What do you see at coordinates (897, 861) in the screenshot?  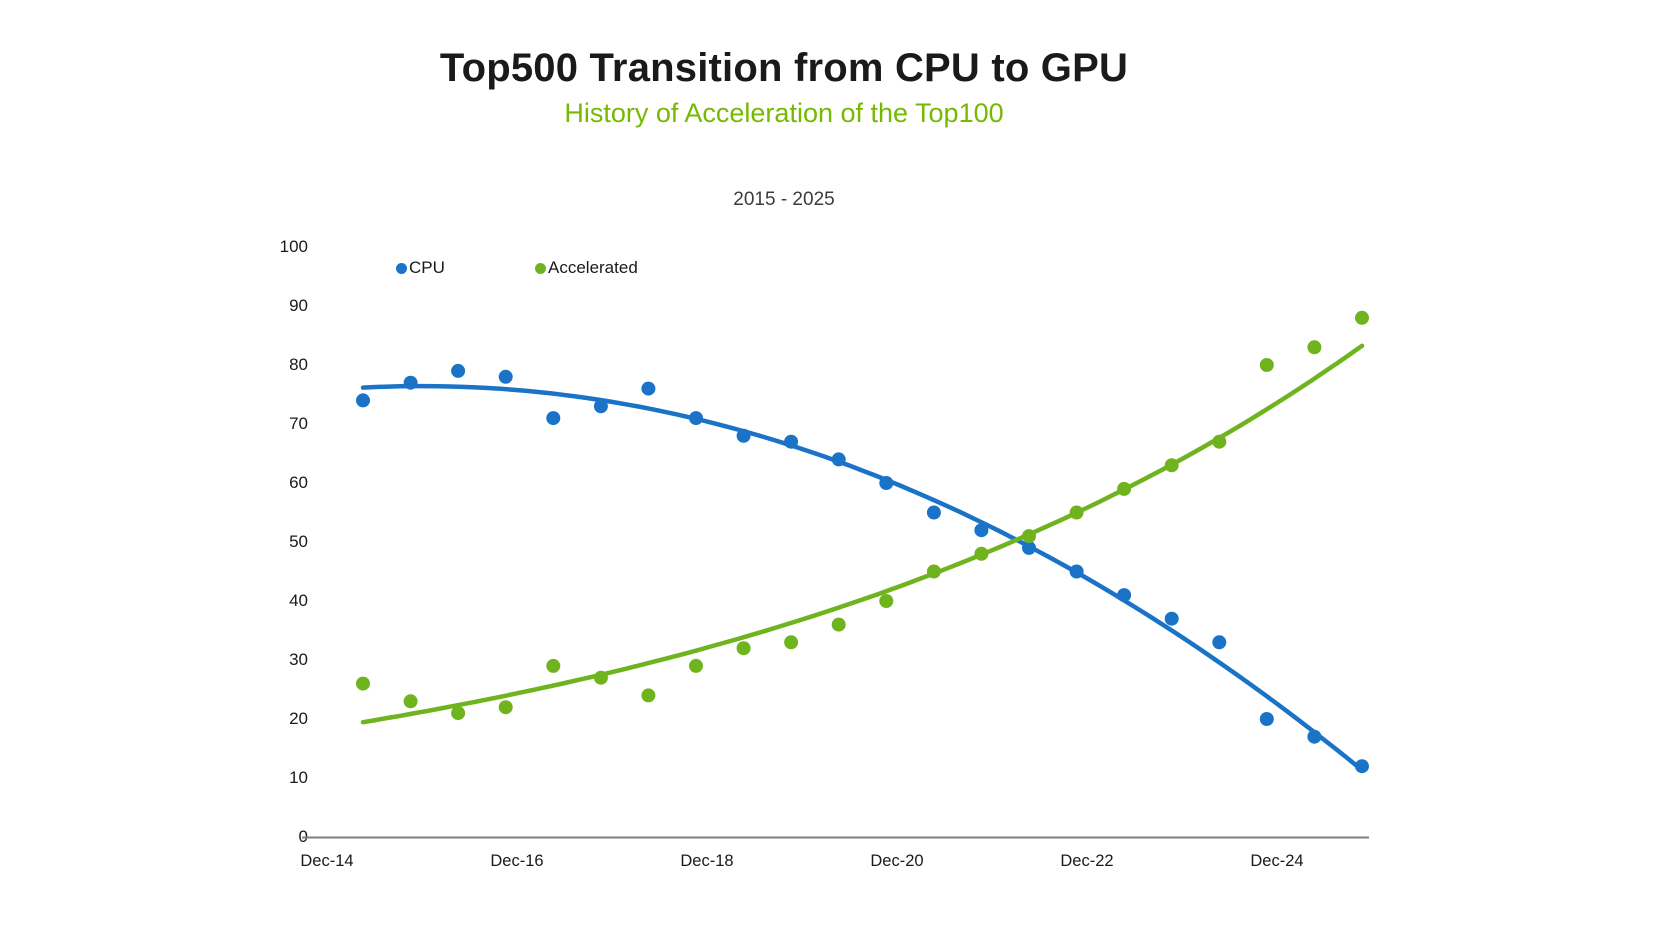 I see `x-tick-label: Dec-20` at bounding box center [897, 861].